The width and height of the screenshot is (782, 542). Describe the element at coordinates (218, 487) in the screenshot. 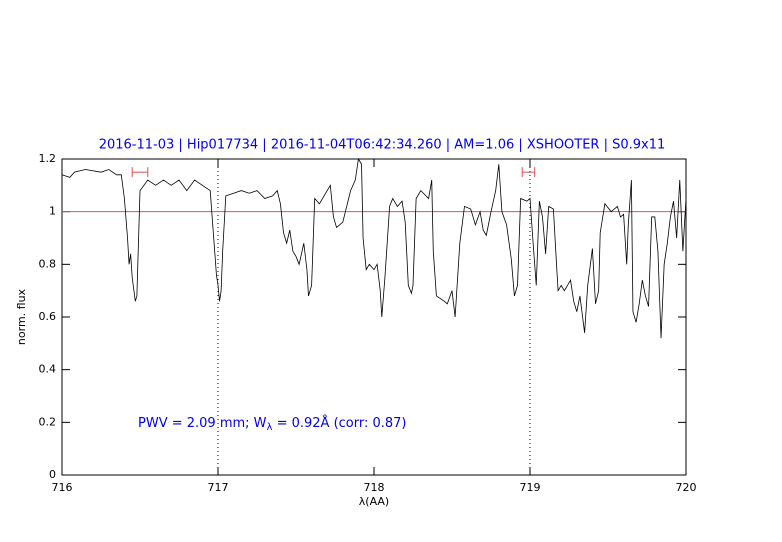

I see `x-tick-label: 717` at that location.